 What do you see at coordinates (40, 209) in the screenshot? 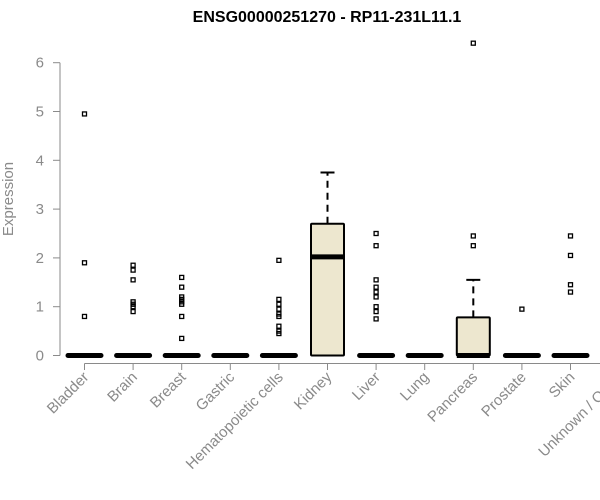
I see `y-tick-label: 3` at bounding box center [40, 209].